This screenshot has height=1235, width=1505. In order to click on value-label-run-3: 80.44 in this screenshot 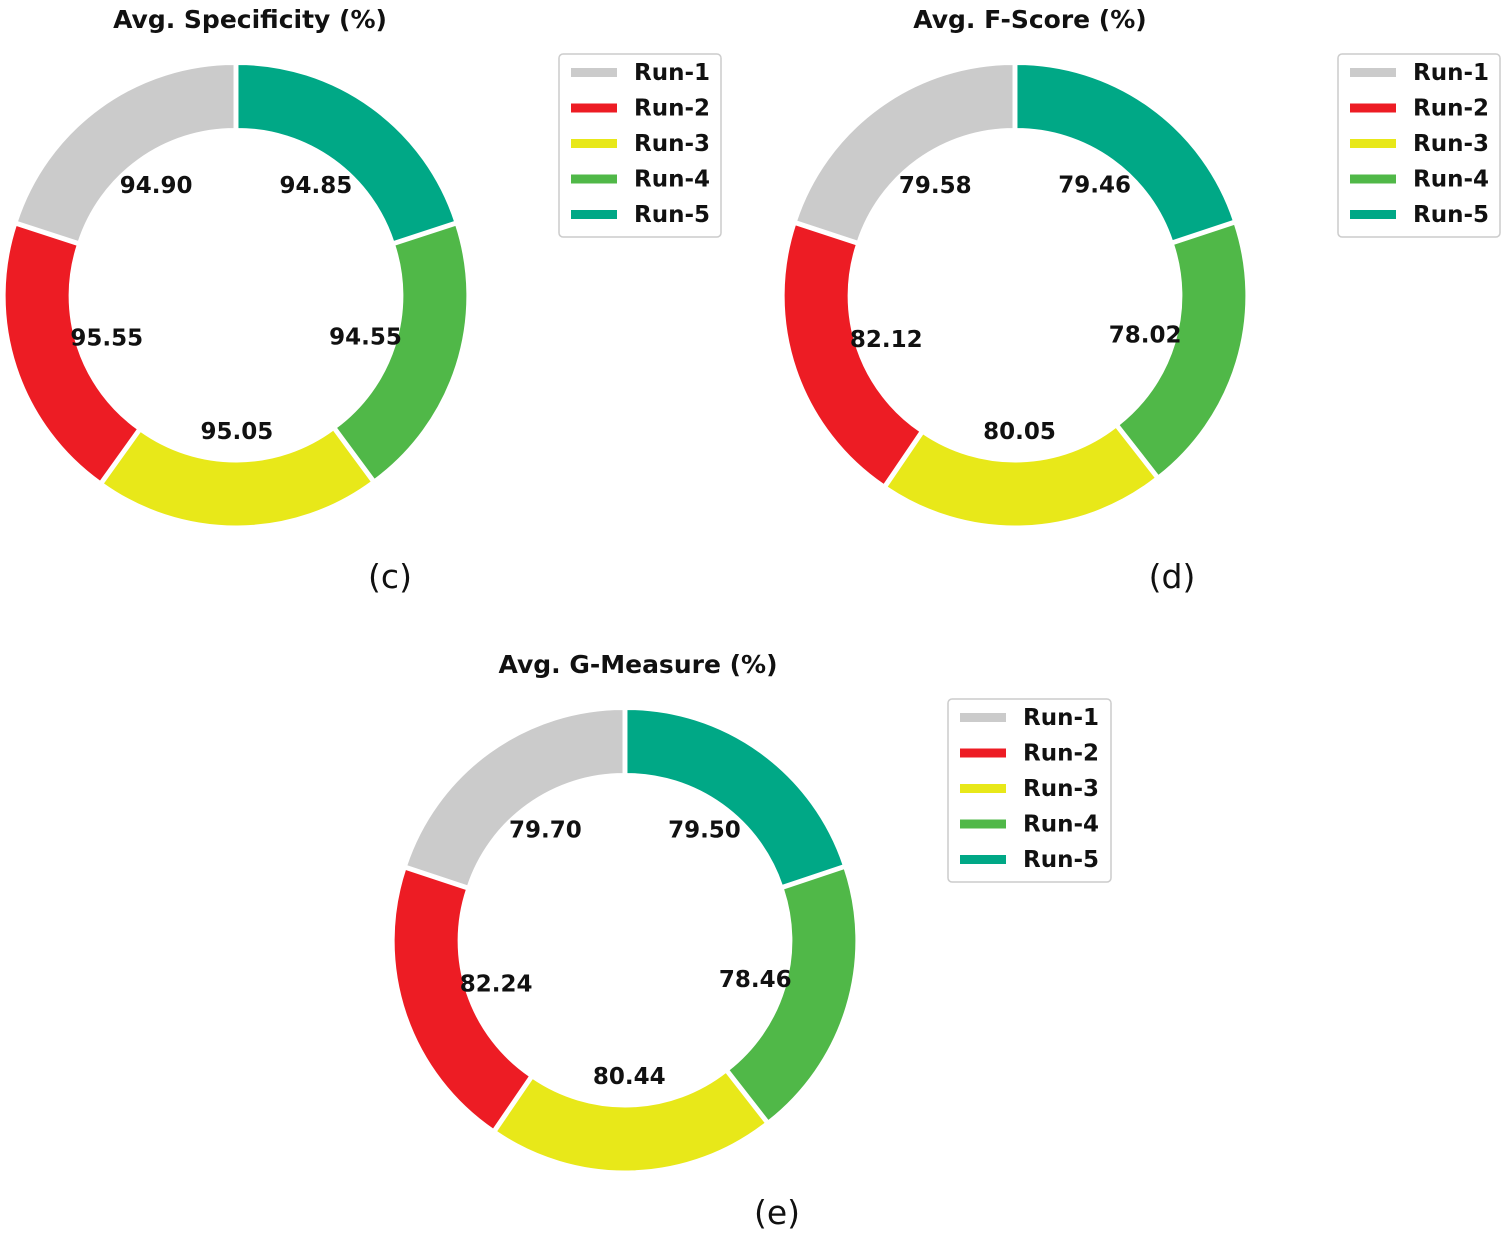, I will do `click(629, 1077)`.